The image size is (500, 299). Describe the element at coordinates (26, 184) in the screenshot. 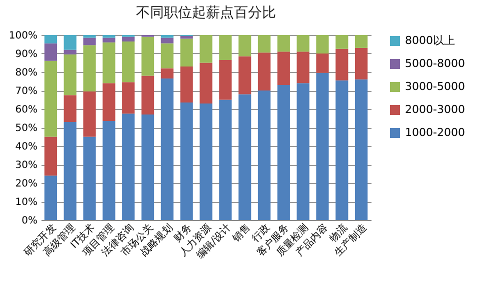

I see `y-tick-label: 20%` at that location.